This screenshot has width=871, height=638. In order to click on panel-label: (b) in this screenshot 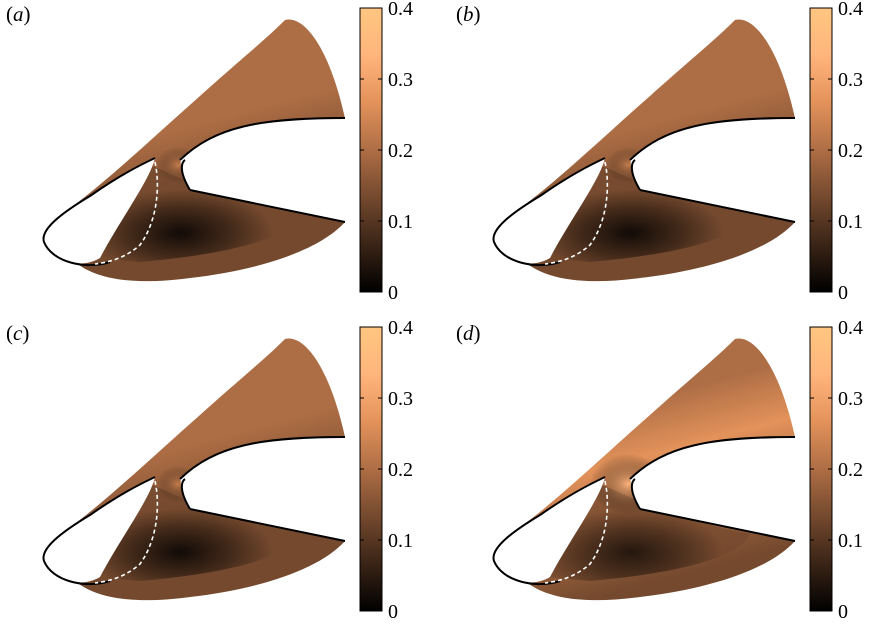, I will do `click(468, 14)`.